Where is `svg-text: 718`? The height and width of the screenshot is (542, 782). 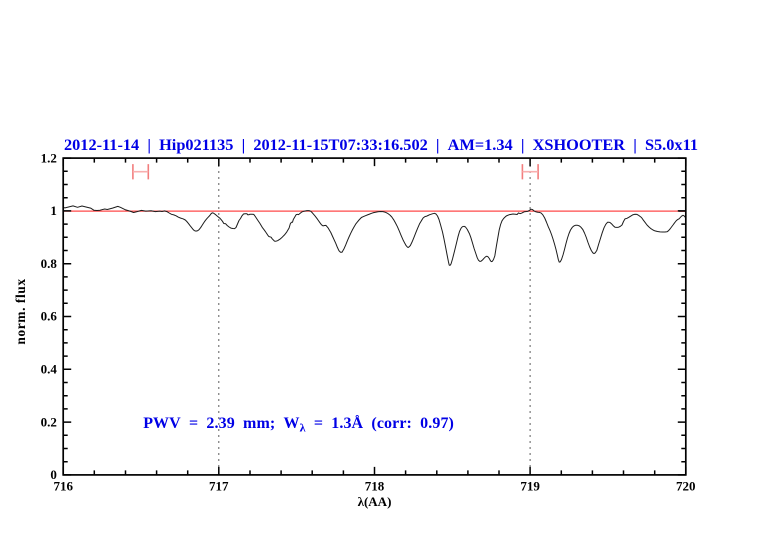
svg-text: 718 is located at coordinates (375, 486).